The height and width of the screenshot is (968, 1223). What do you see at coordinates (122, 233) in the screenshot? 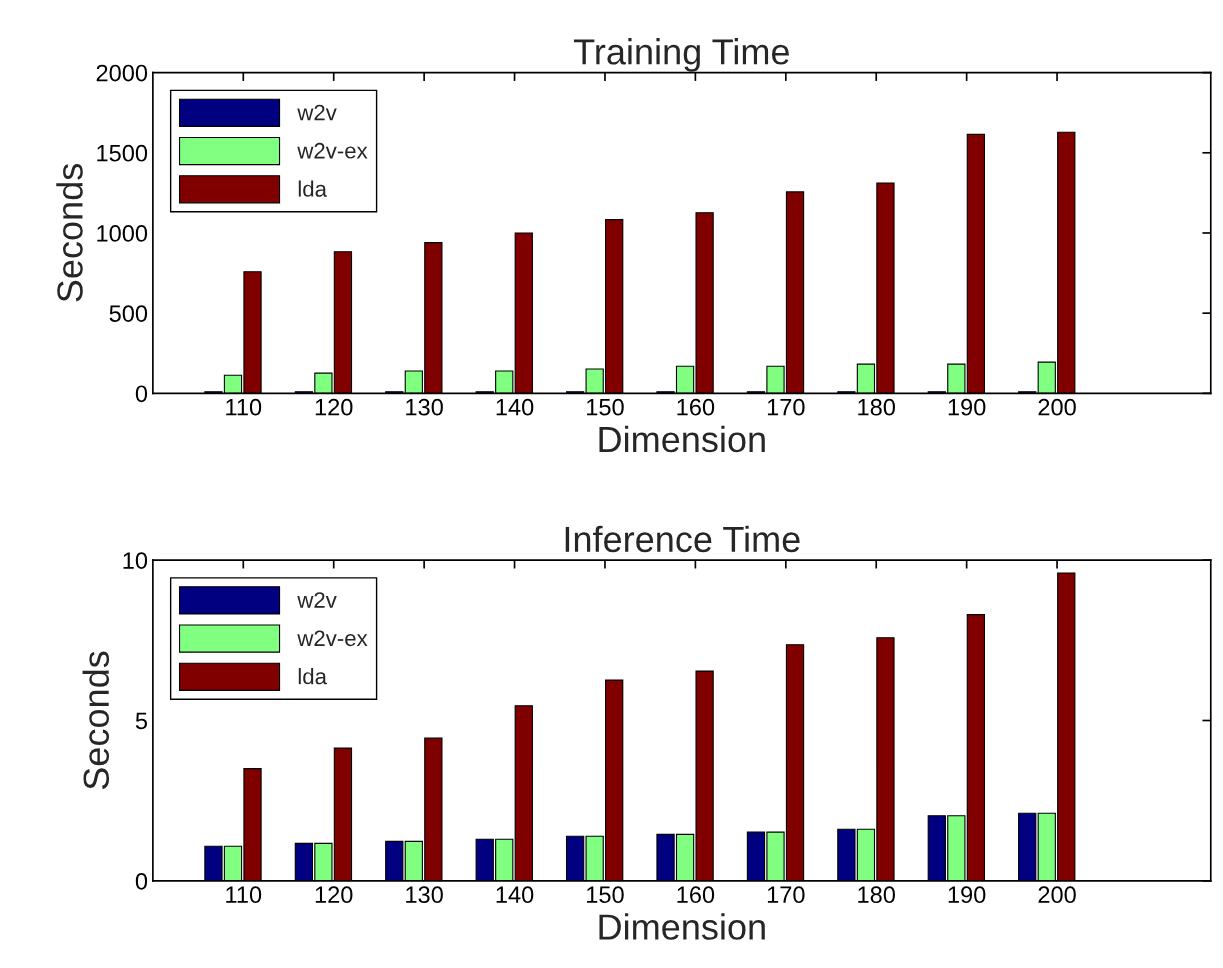
I see `y-tick-label: 1000` at bounding box center [122, 233].